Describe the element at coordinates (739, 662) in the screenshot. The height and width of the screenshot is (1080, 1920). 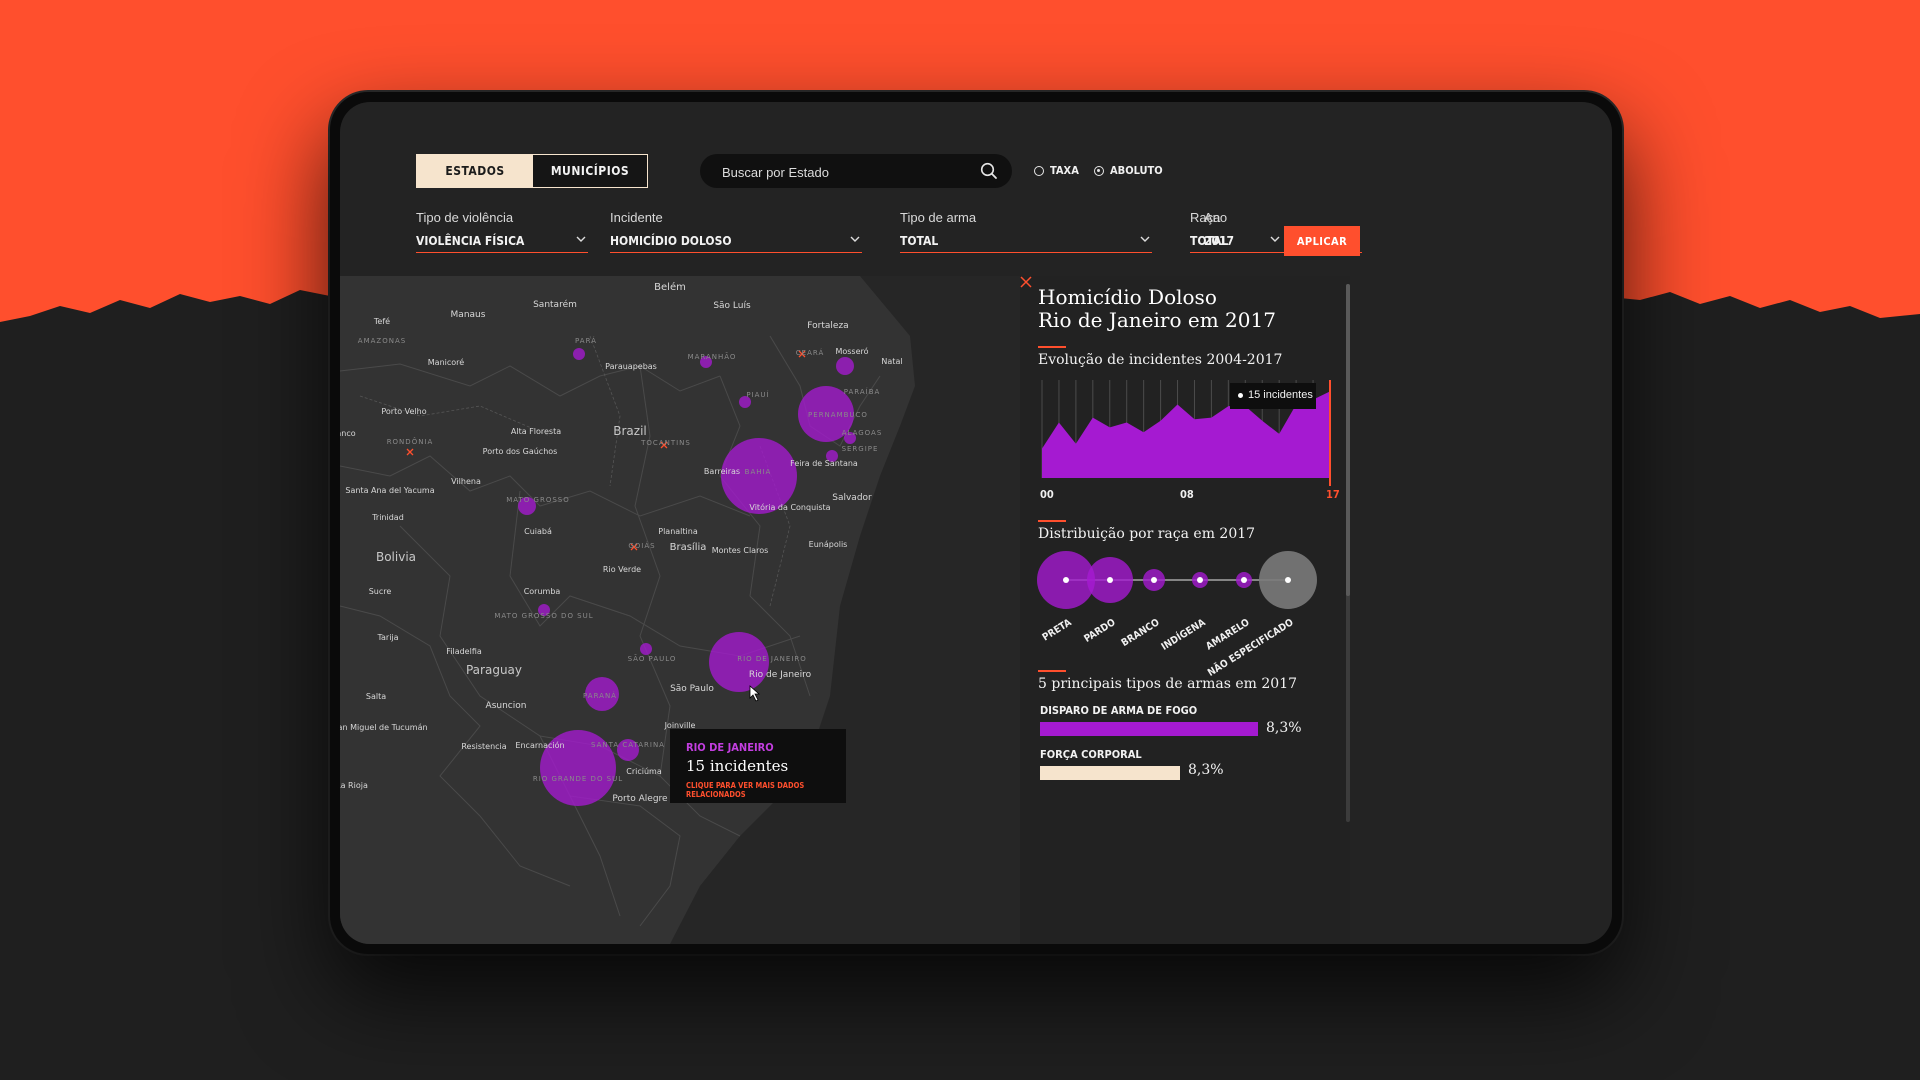
I see `bubble-rio-de-janeiro` at that location.